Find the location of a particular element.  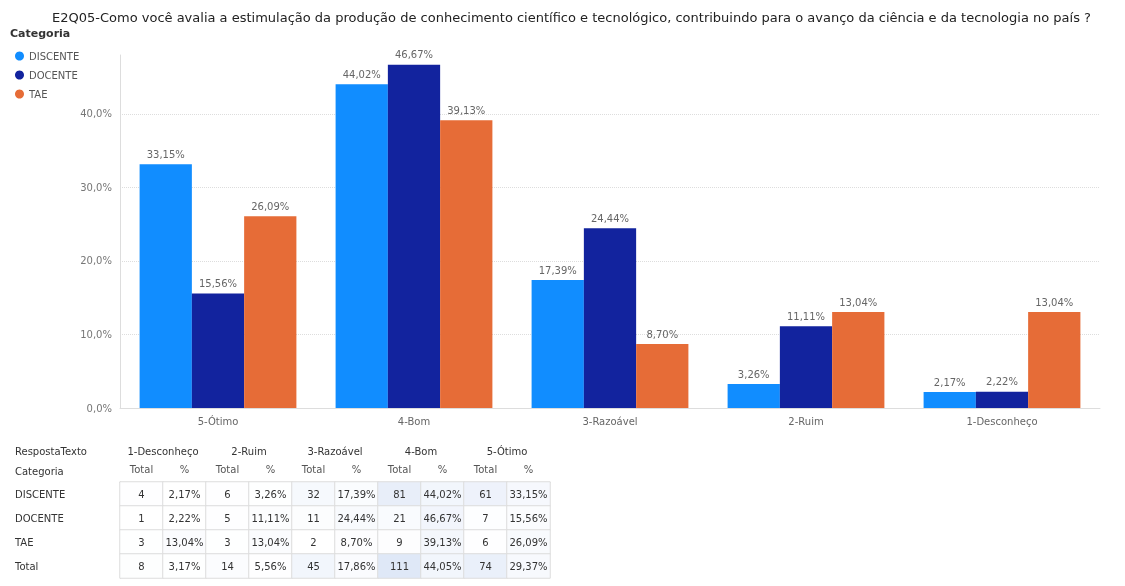

text: 3-Razoável is located at coordinates (335, 451).